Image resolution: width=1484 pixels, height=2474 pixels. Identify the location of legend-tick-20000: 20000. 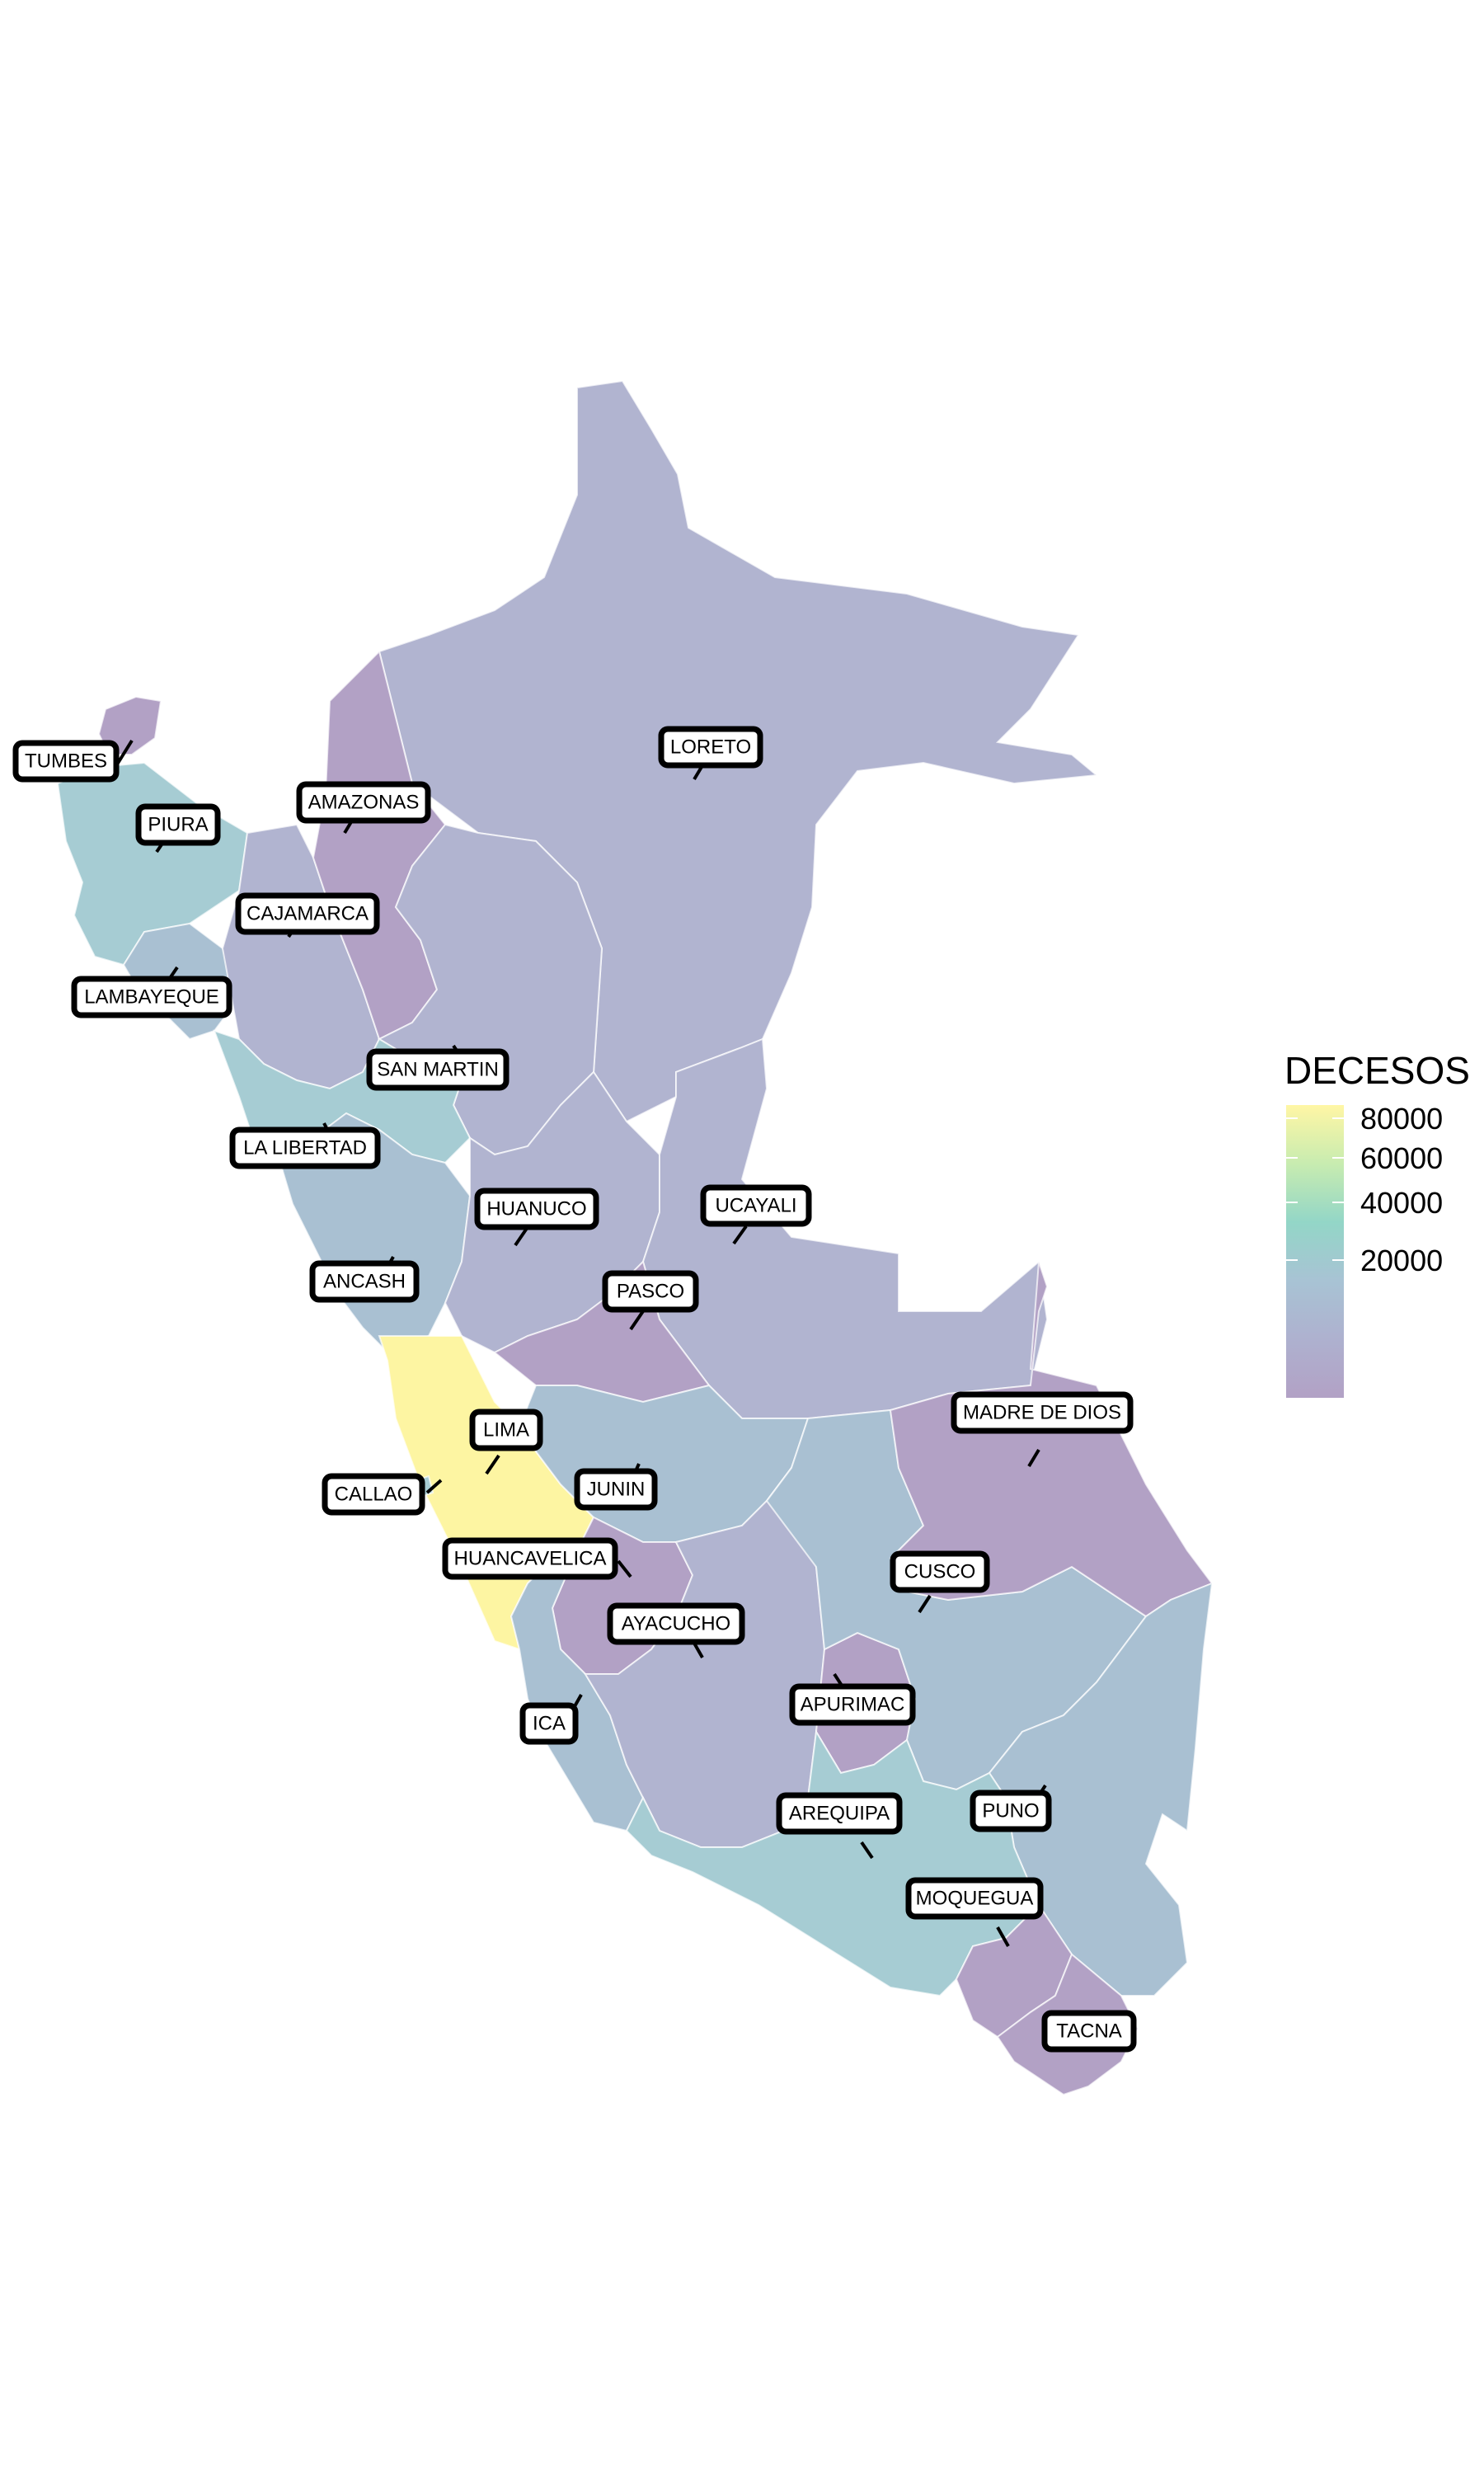
(1401, 1260).